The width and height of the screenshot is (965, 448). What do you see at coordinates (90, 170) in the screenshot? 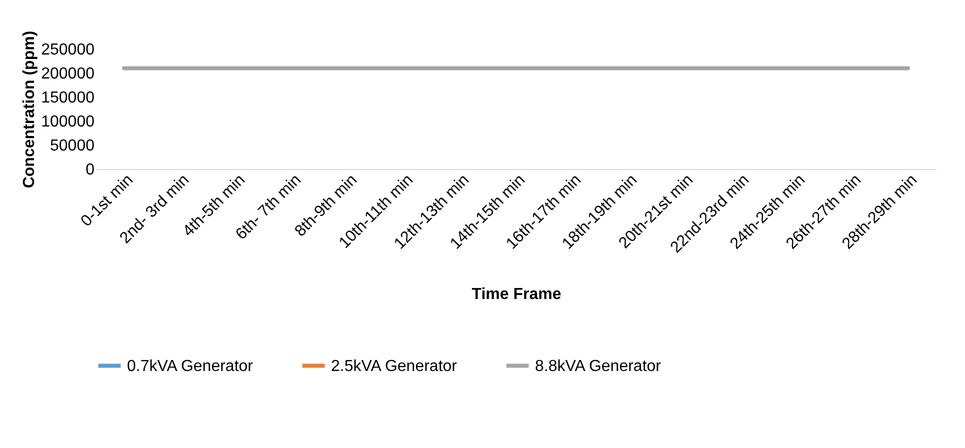
I see `y-tick-label: 0` at bounding box center [90, 170].